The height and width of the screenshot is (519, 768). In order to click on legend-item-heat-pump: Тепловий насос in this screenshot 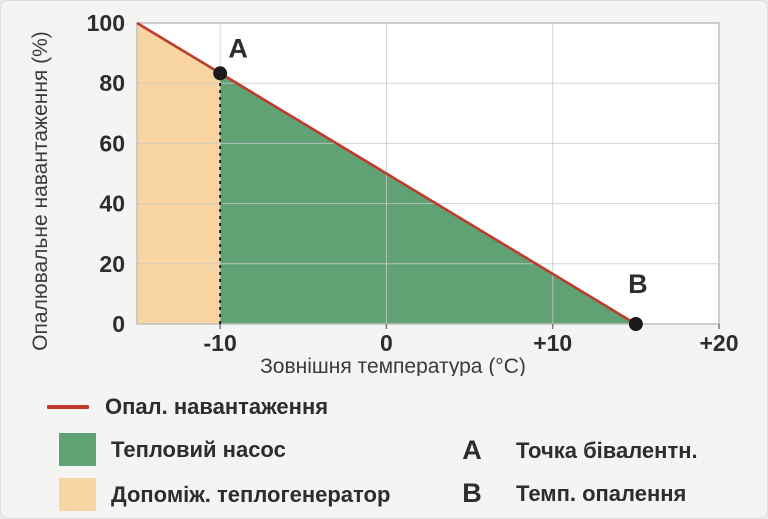, I will do `click(172, 449)`.